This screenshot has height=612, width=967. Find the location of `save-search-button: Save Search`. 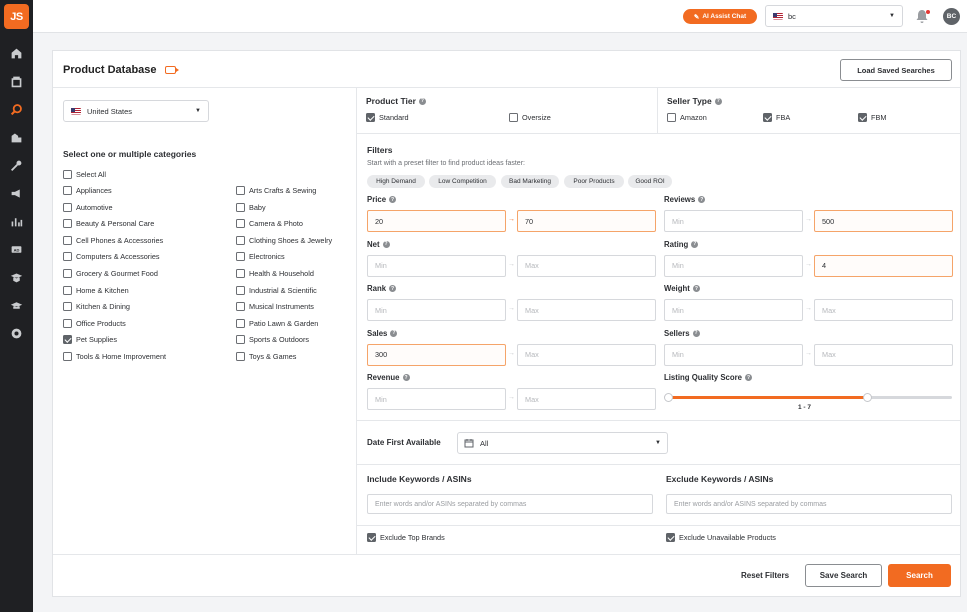

save-search-button: Save Search is located at coordinates (843, 575).